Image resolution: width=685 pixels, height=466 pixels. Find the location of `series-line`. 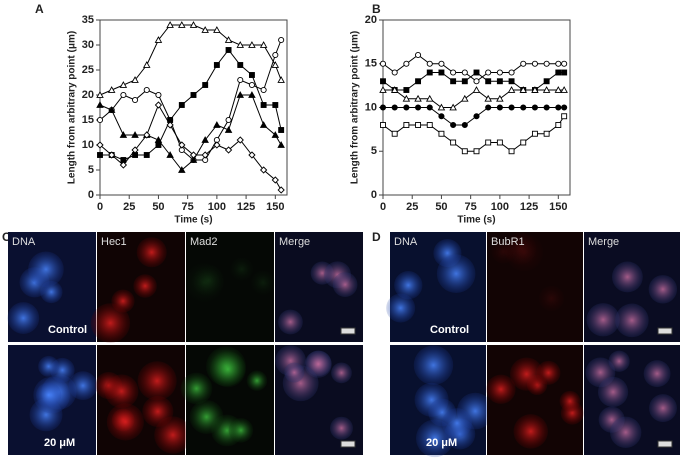

series-line is located at coordinates (473, 68).